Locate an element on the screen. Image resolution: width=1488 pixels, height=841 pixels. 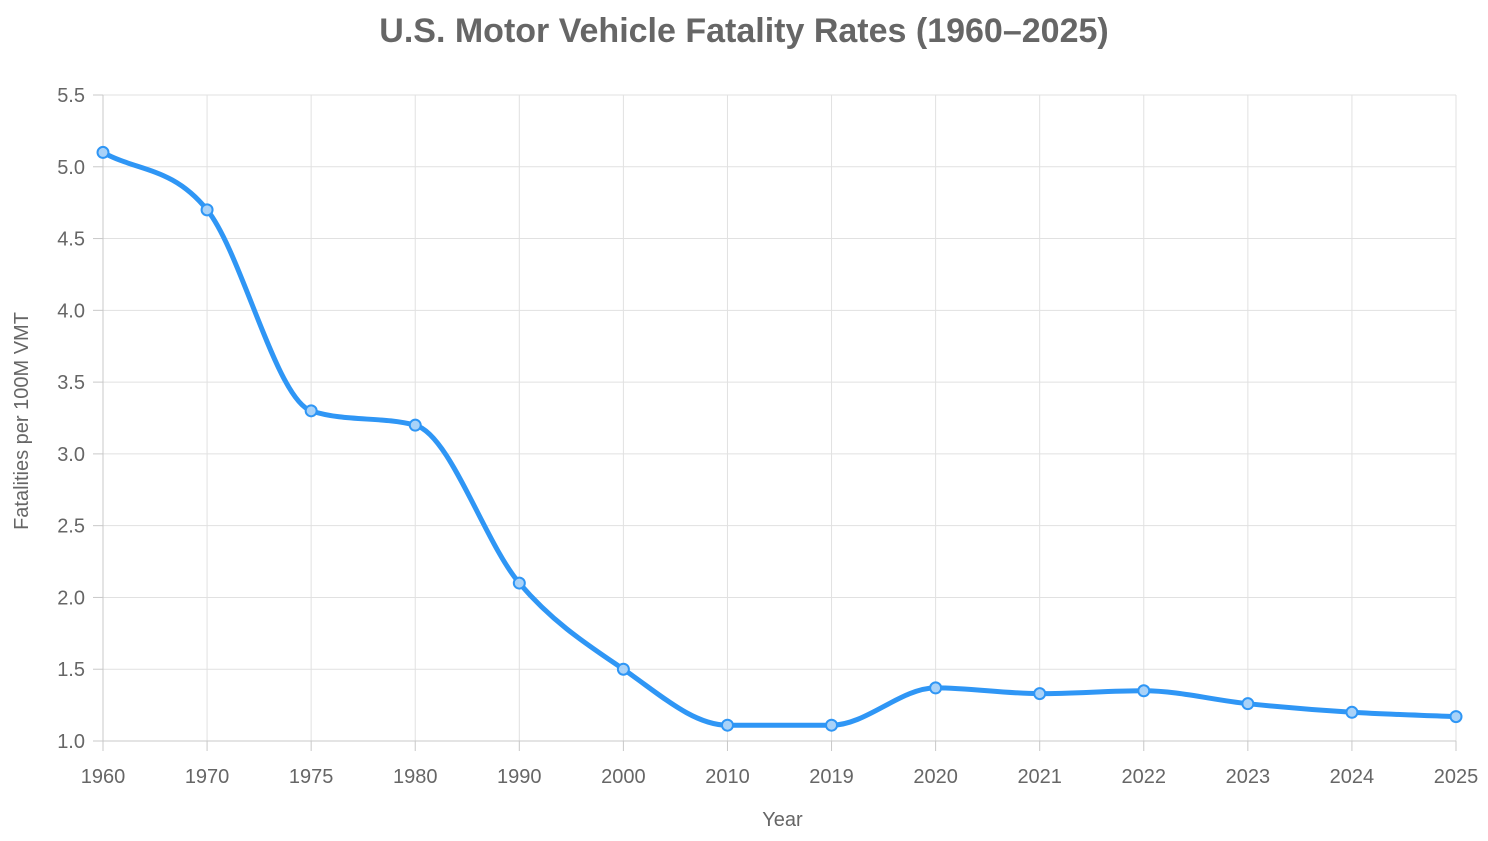
y-axis-title: Fatalities per 100M VMT is located at coordinates (22, 421).